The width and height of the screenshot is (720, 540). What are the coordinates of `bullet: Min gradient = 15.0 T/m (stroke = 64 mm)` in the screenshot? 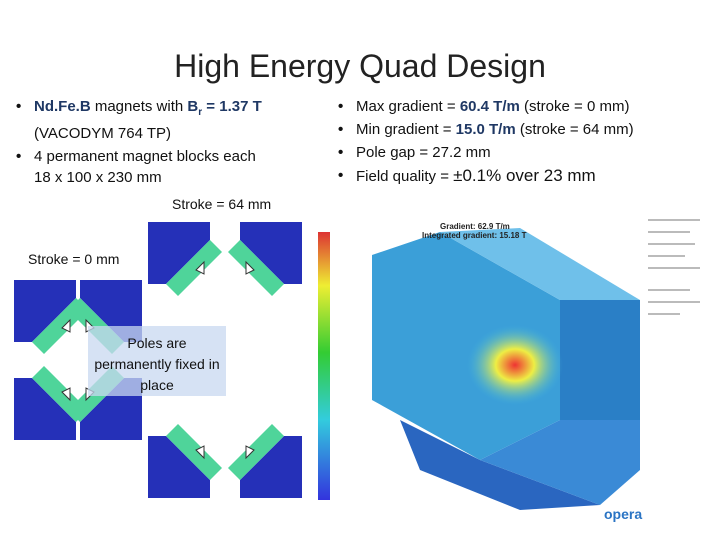 It's located at (529, 129).